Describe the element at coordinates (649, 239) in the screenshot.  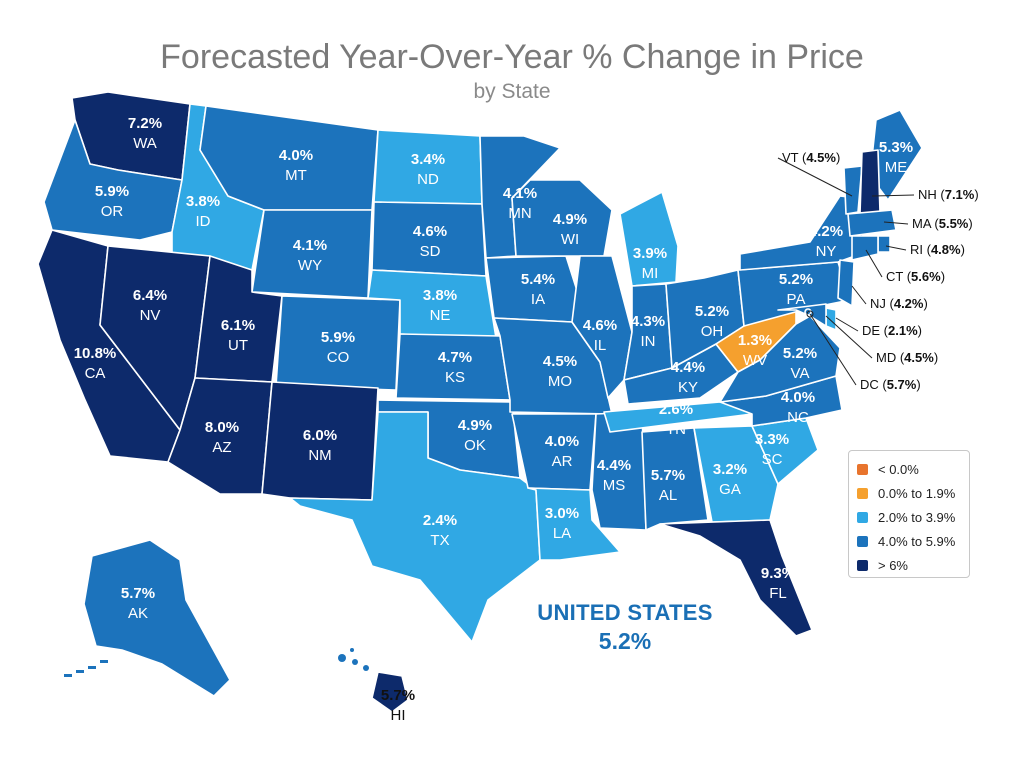
I see `state-mi` at that location.